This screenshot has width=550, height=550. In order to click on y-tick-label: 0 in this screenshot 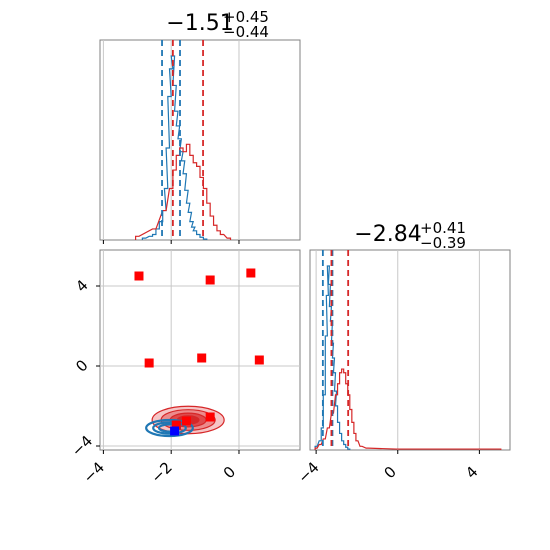, I will do `click(81, 365)`.